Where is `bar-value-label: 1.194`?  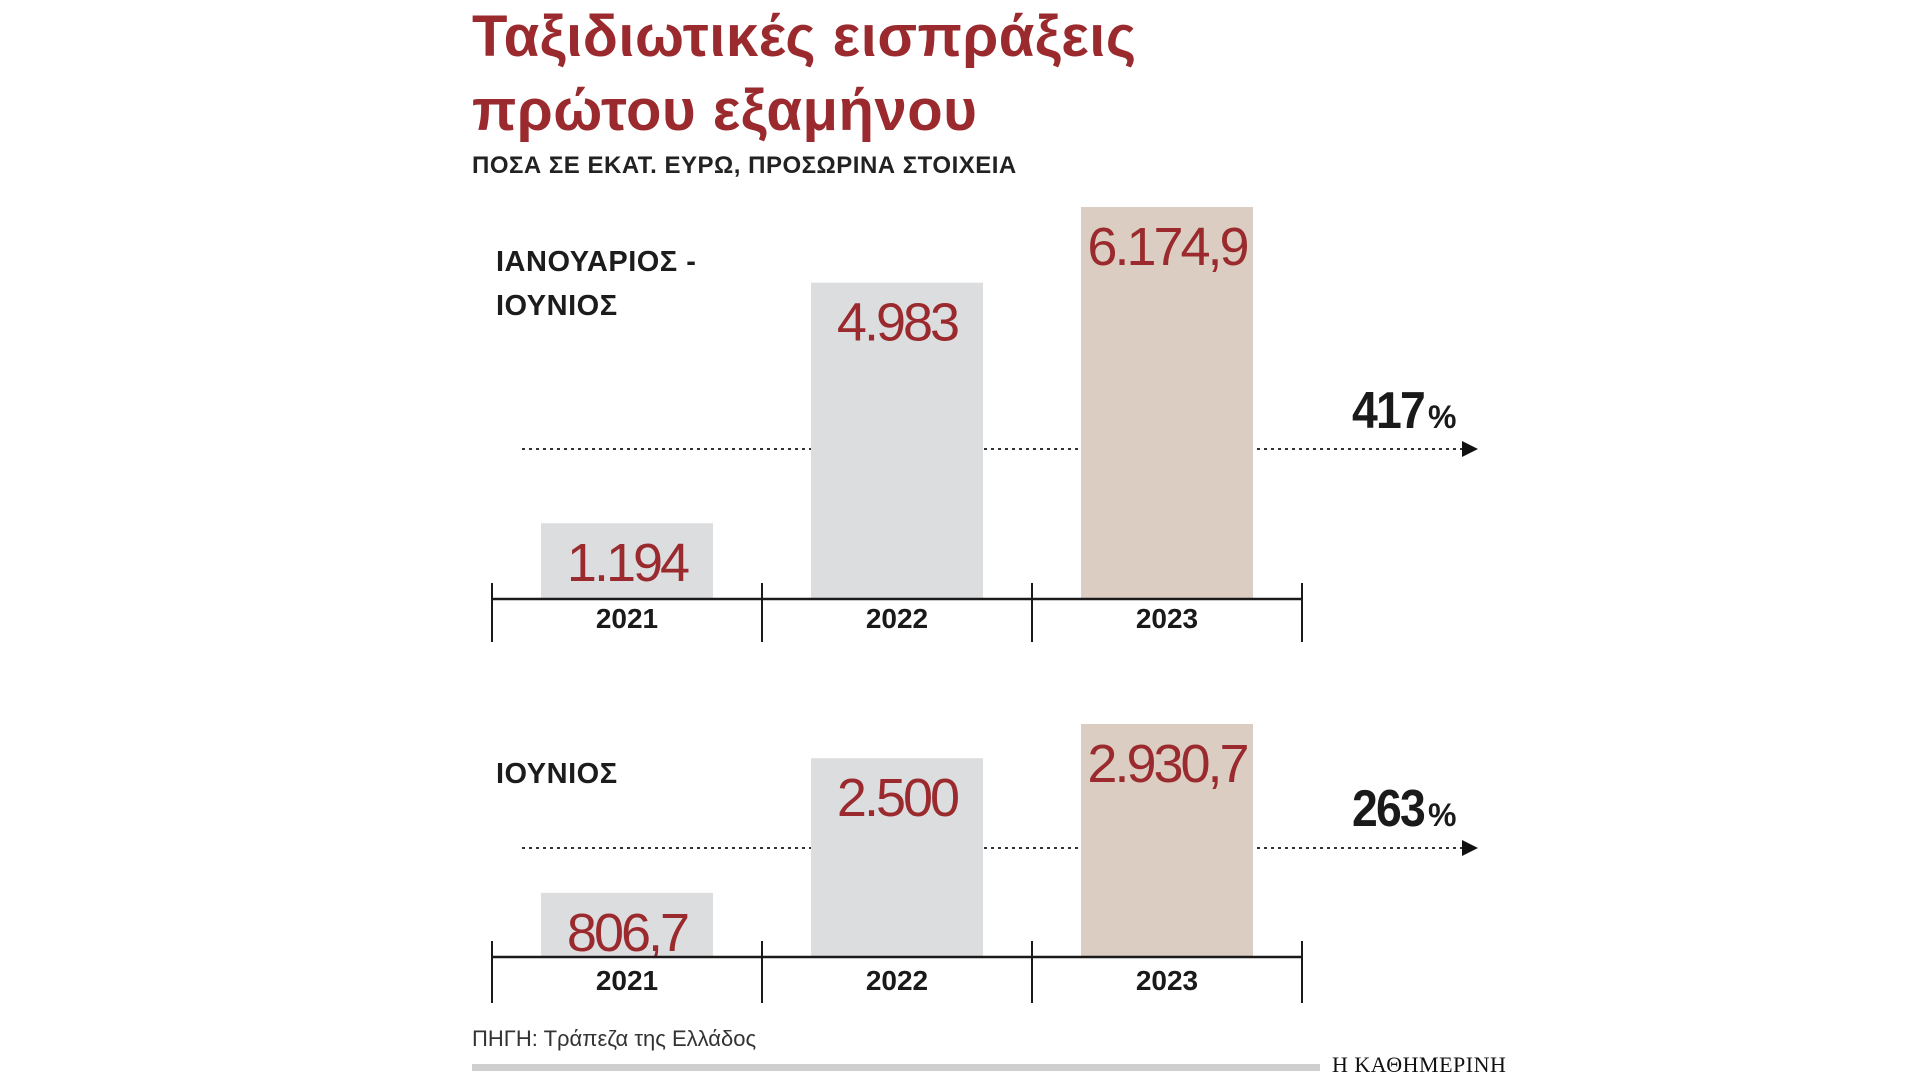
bar-value-label: 1.194 is located at coordinates (628, 563).